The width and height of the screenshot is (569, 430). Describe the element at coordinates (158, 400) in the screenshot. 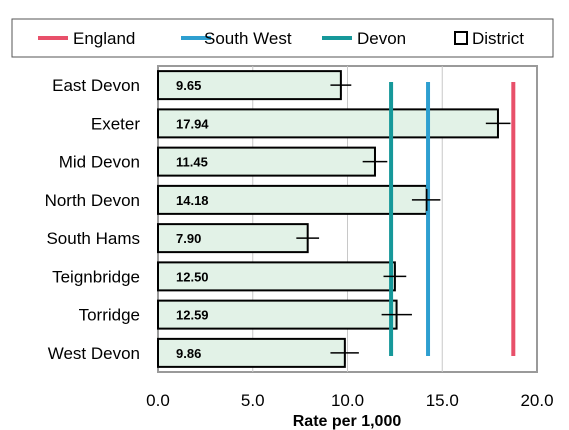

I see `x-tick-label: 0.0` at that location.